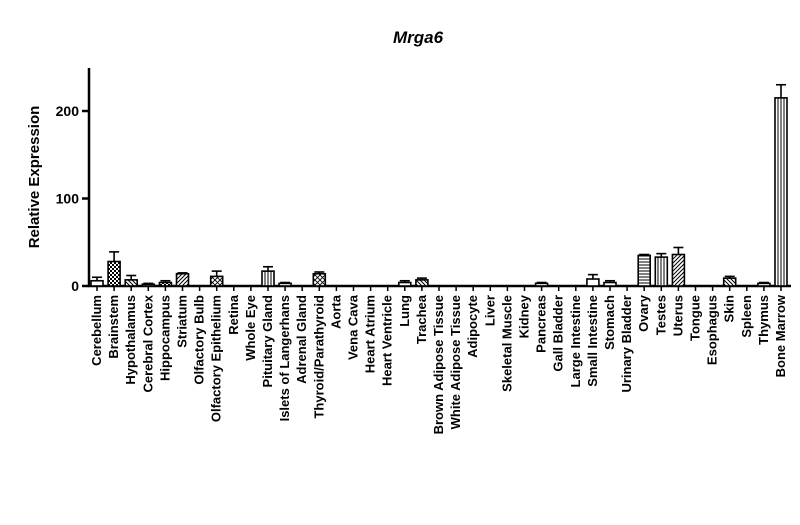 The image size is (800, 525). Describe the element at coordinates (660, 315) in the screenshot. I see `x-tick-label: Testes` at that location.